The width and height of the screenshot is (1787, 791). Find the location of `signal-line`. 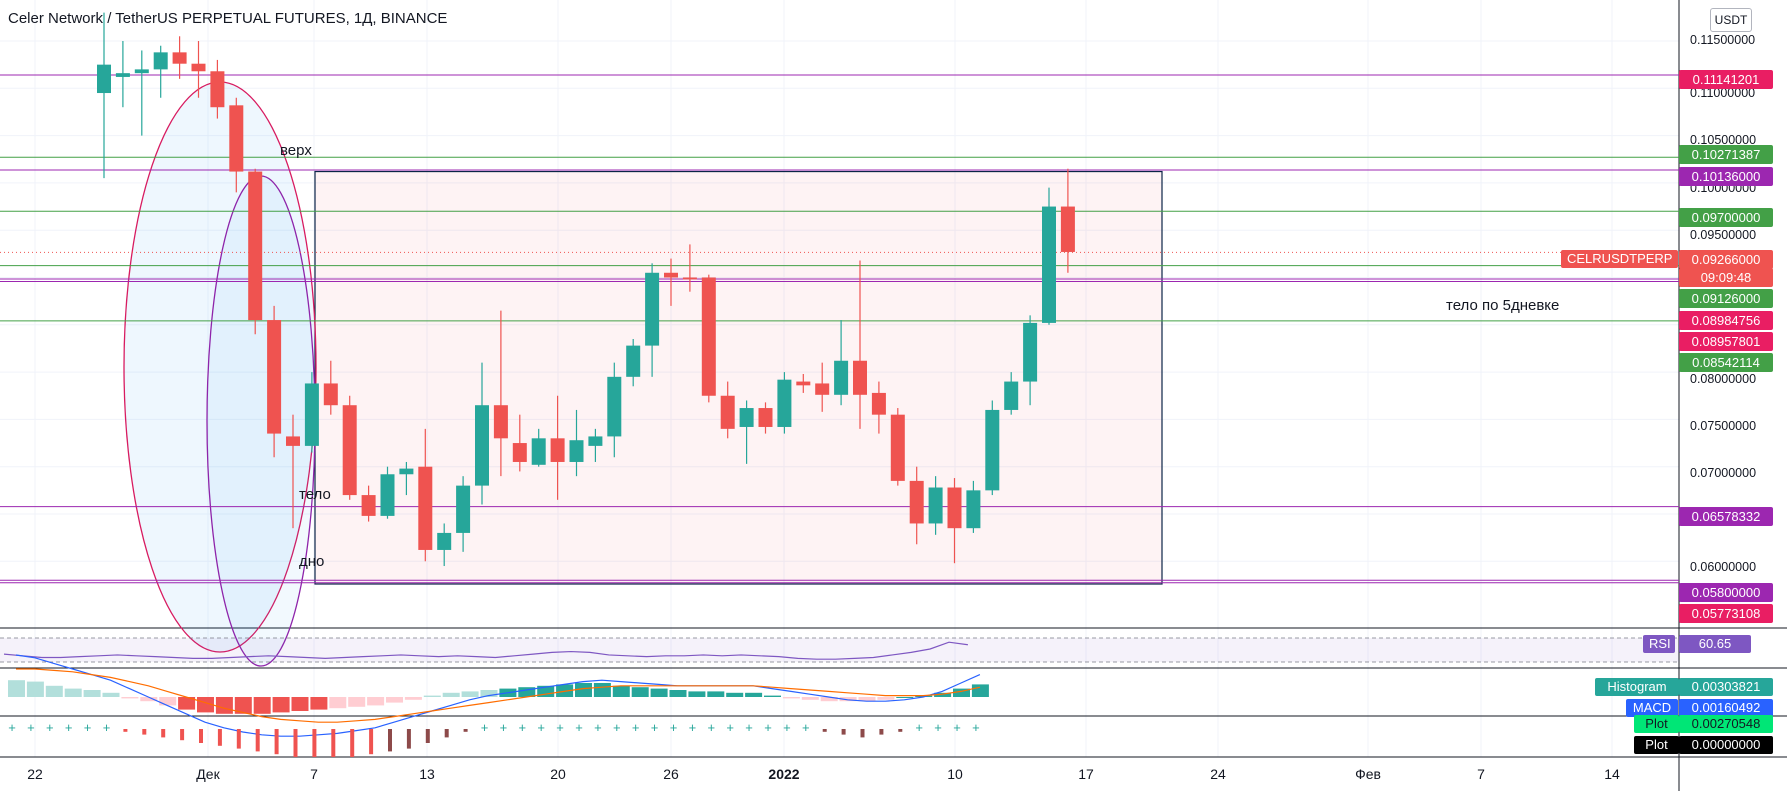

signal-line is located at coordinates (498, 695).